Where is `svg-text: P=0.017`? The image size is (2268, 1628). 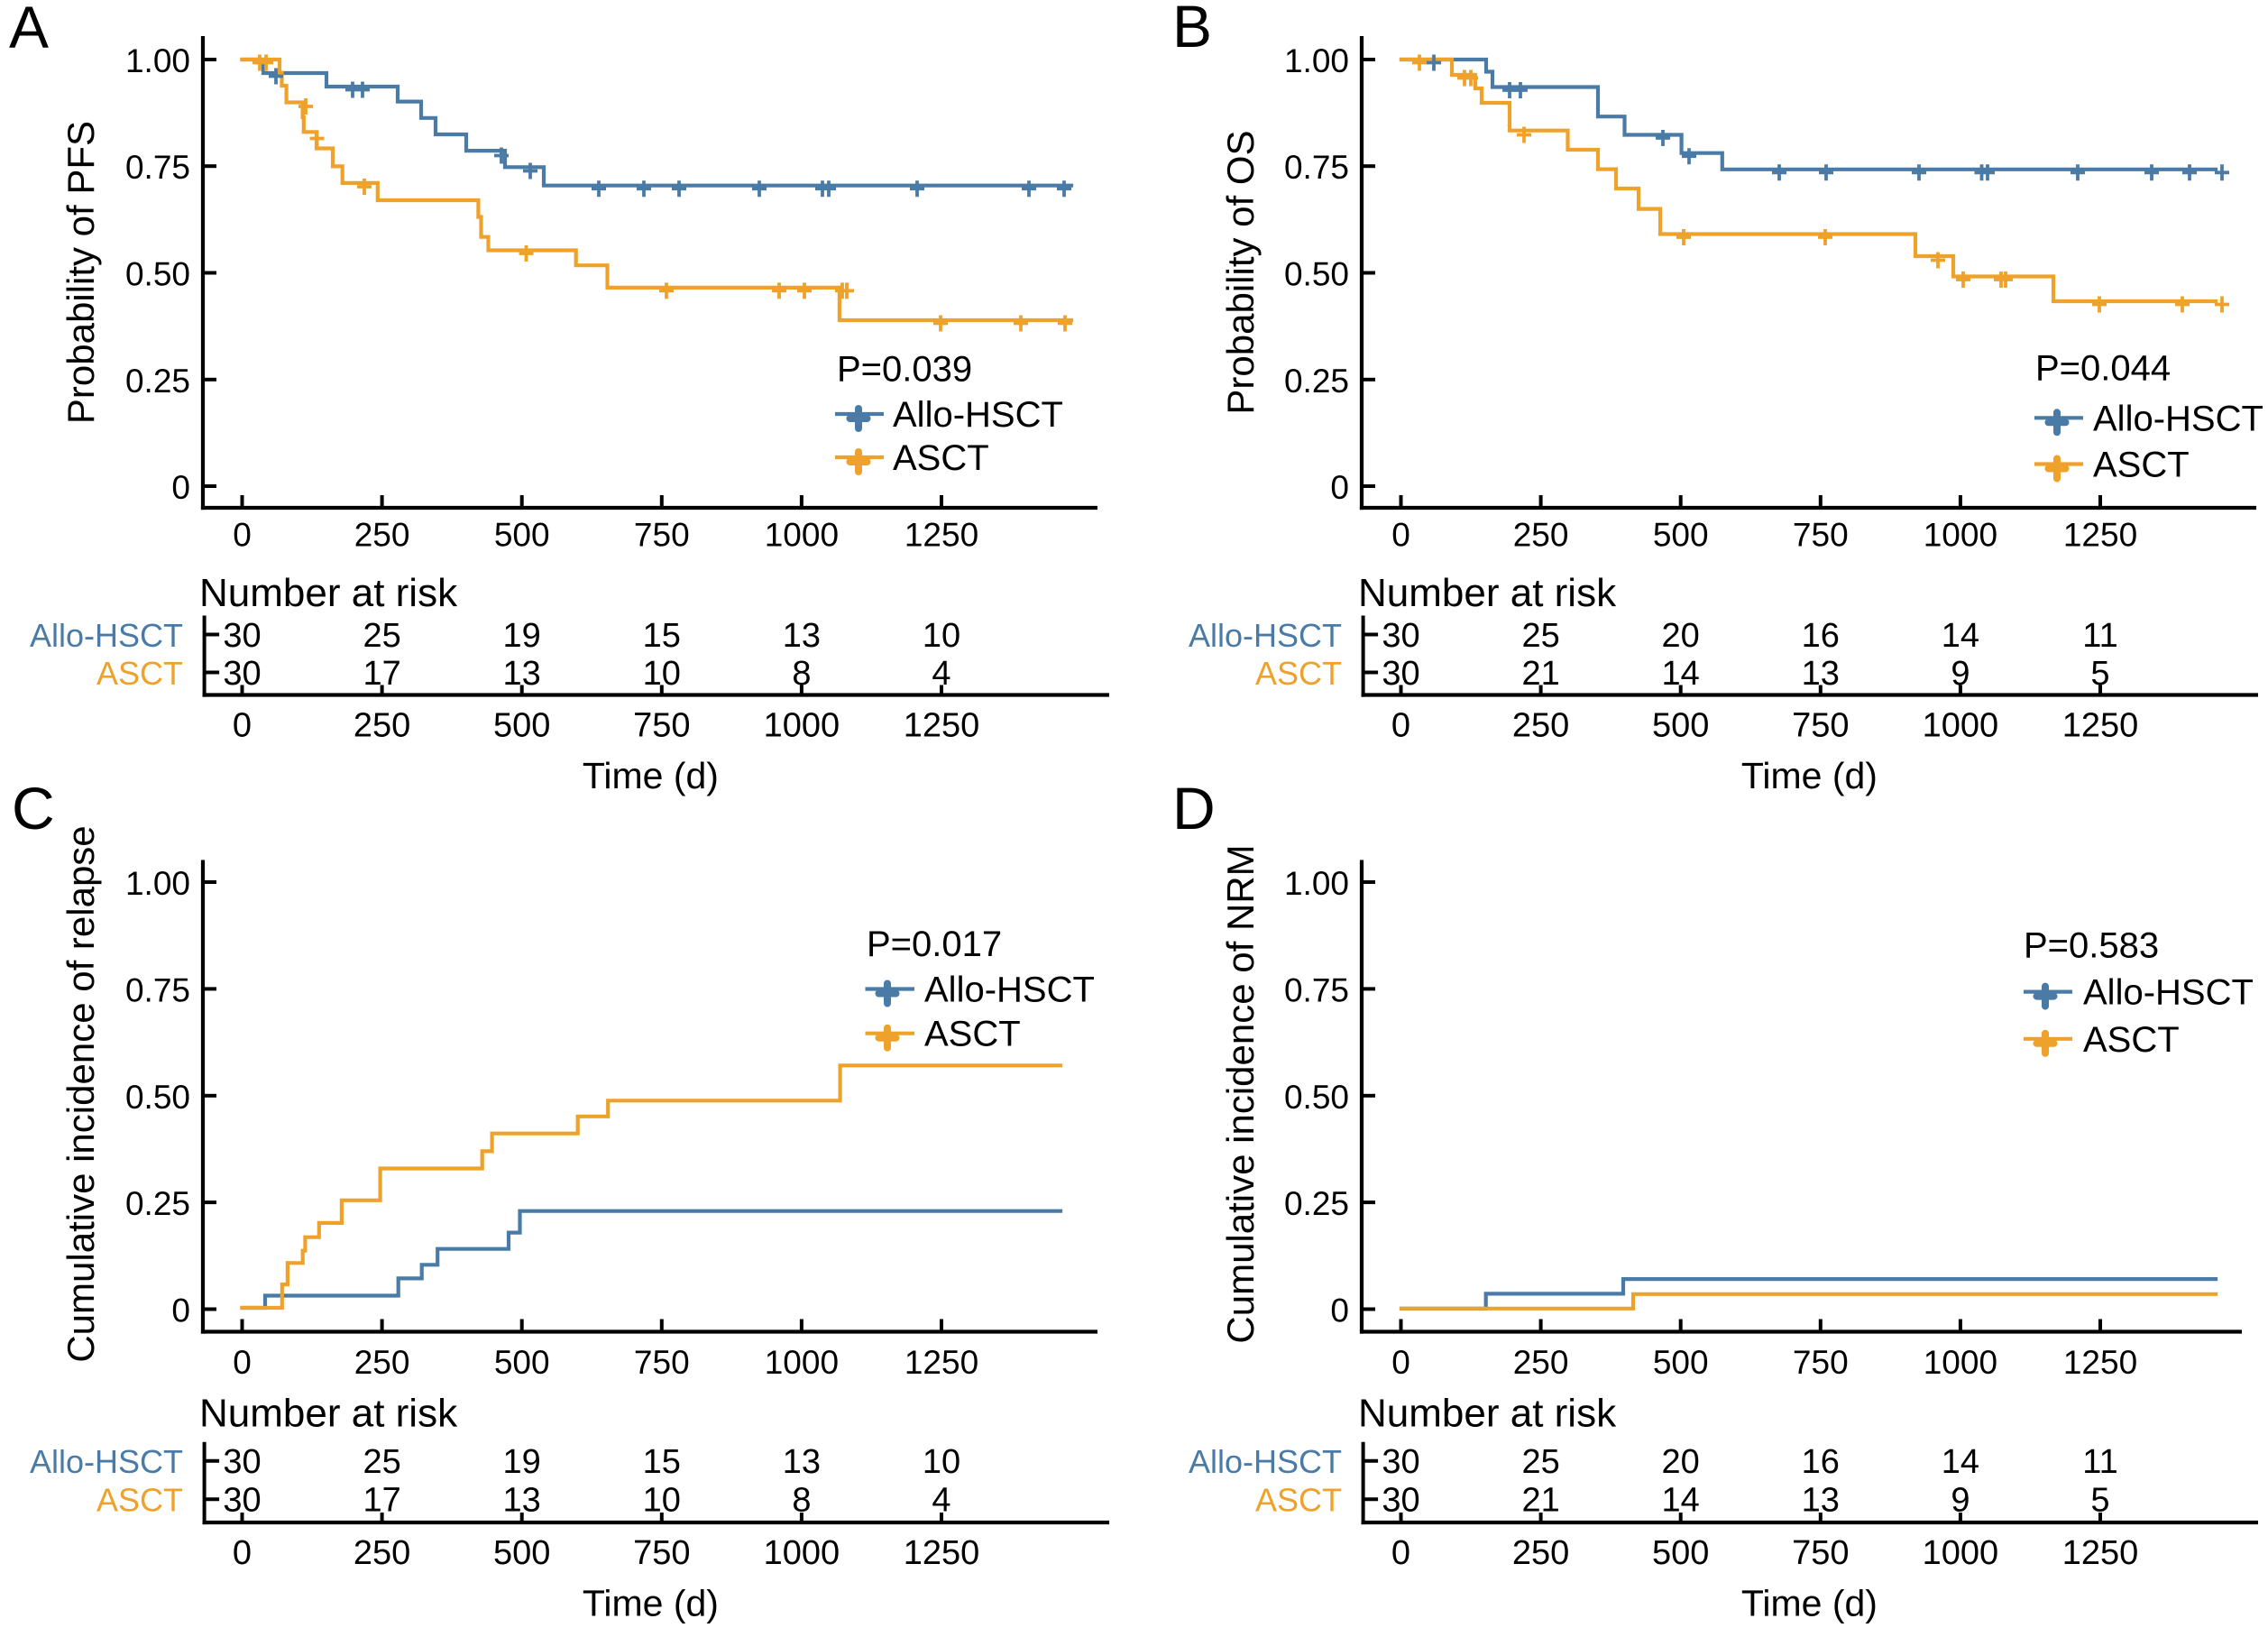 svg-text: P=0.017 is located at coordinates (935, 944).